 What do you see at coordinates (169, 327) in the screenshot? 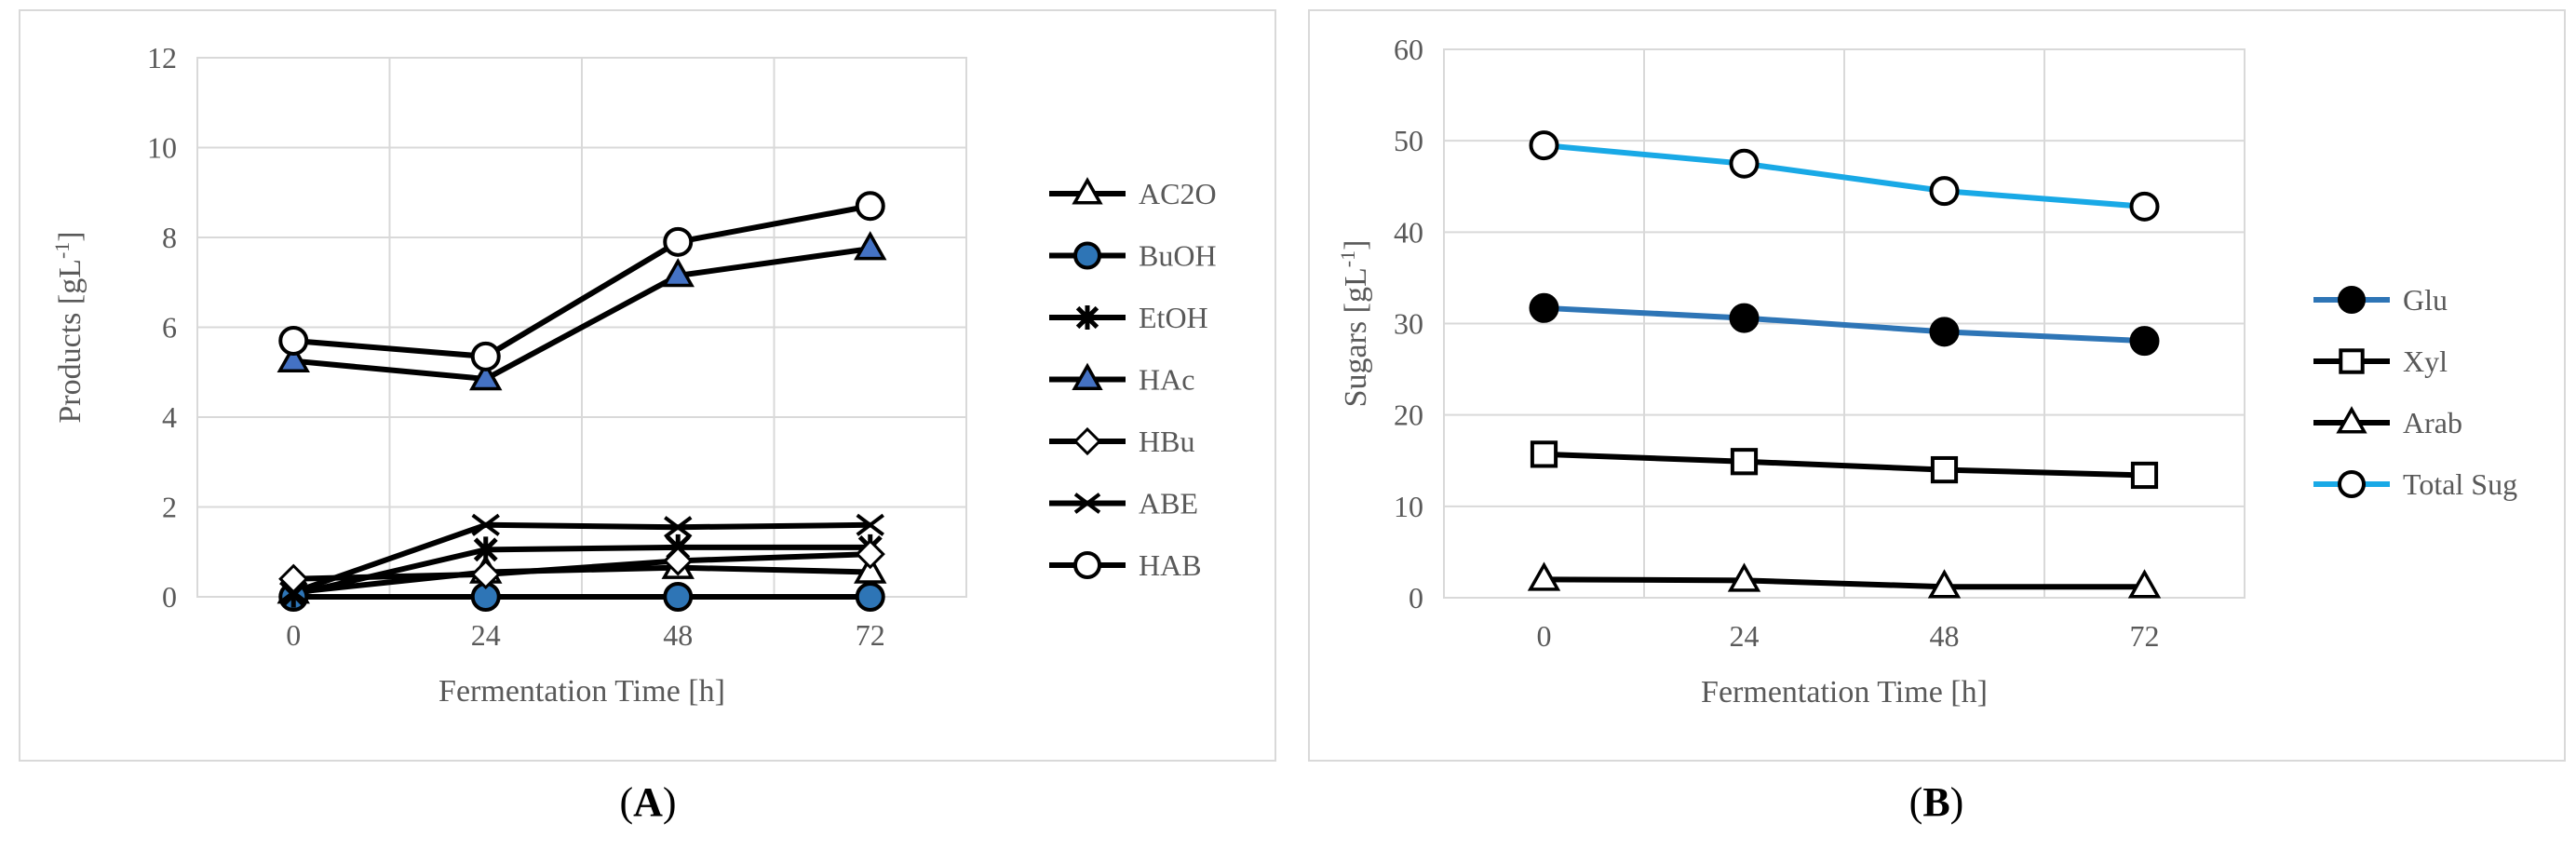
I see `y-tick-label-a: 6` at bounding box center [169, 327].